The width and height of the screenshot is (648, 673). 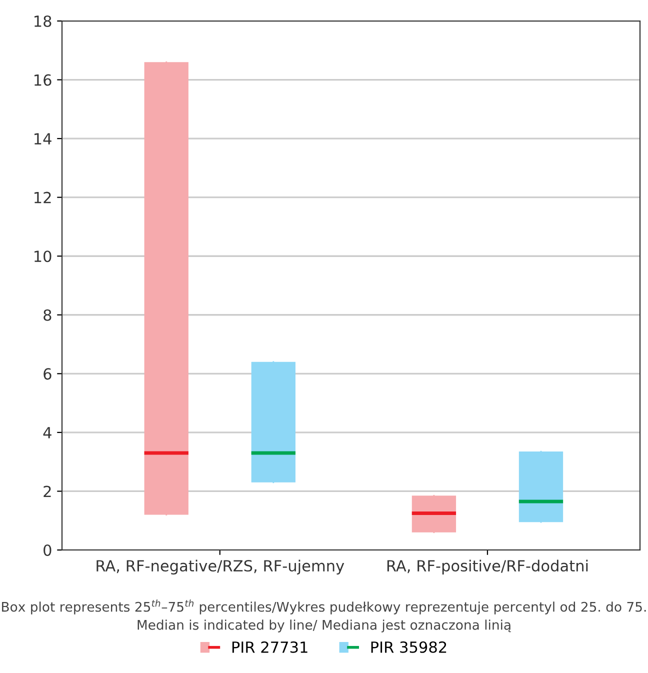 What do you see at coordinates (47, 492) in the screenshot?
I see `y-tick-label: 2` at bounding box center [47, 492].